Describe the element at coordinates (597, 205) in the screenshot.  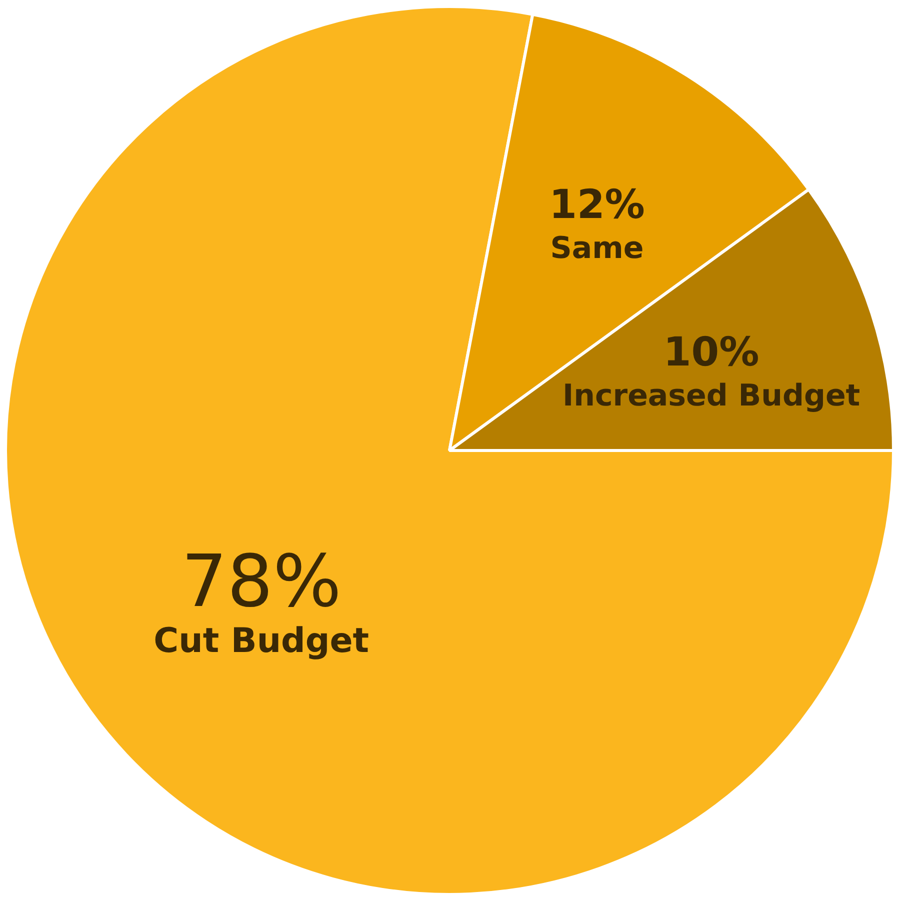
I see `data-label: 12%` at that location.